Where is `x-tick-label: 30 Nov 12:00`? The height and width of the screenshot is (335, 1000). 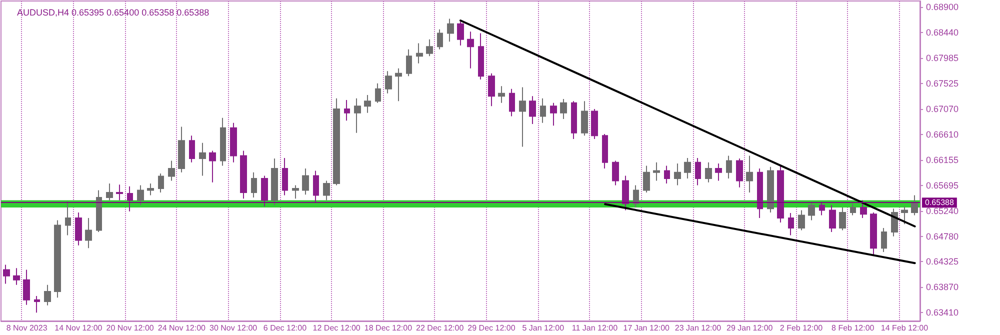 x-tick-label: 30 Nov 12:00 is located at coordinates (234, 328).